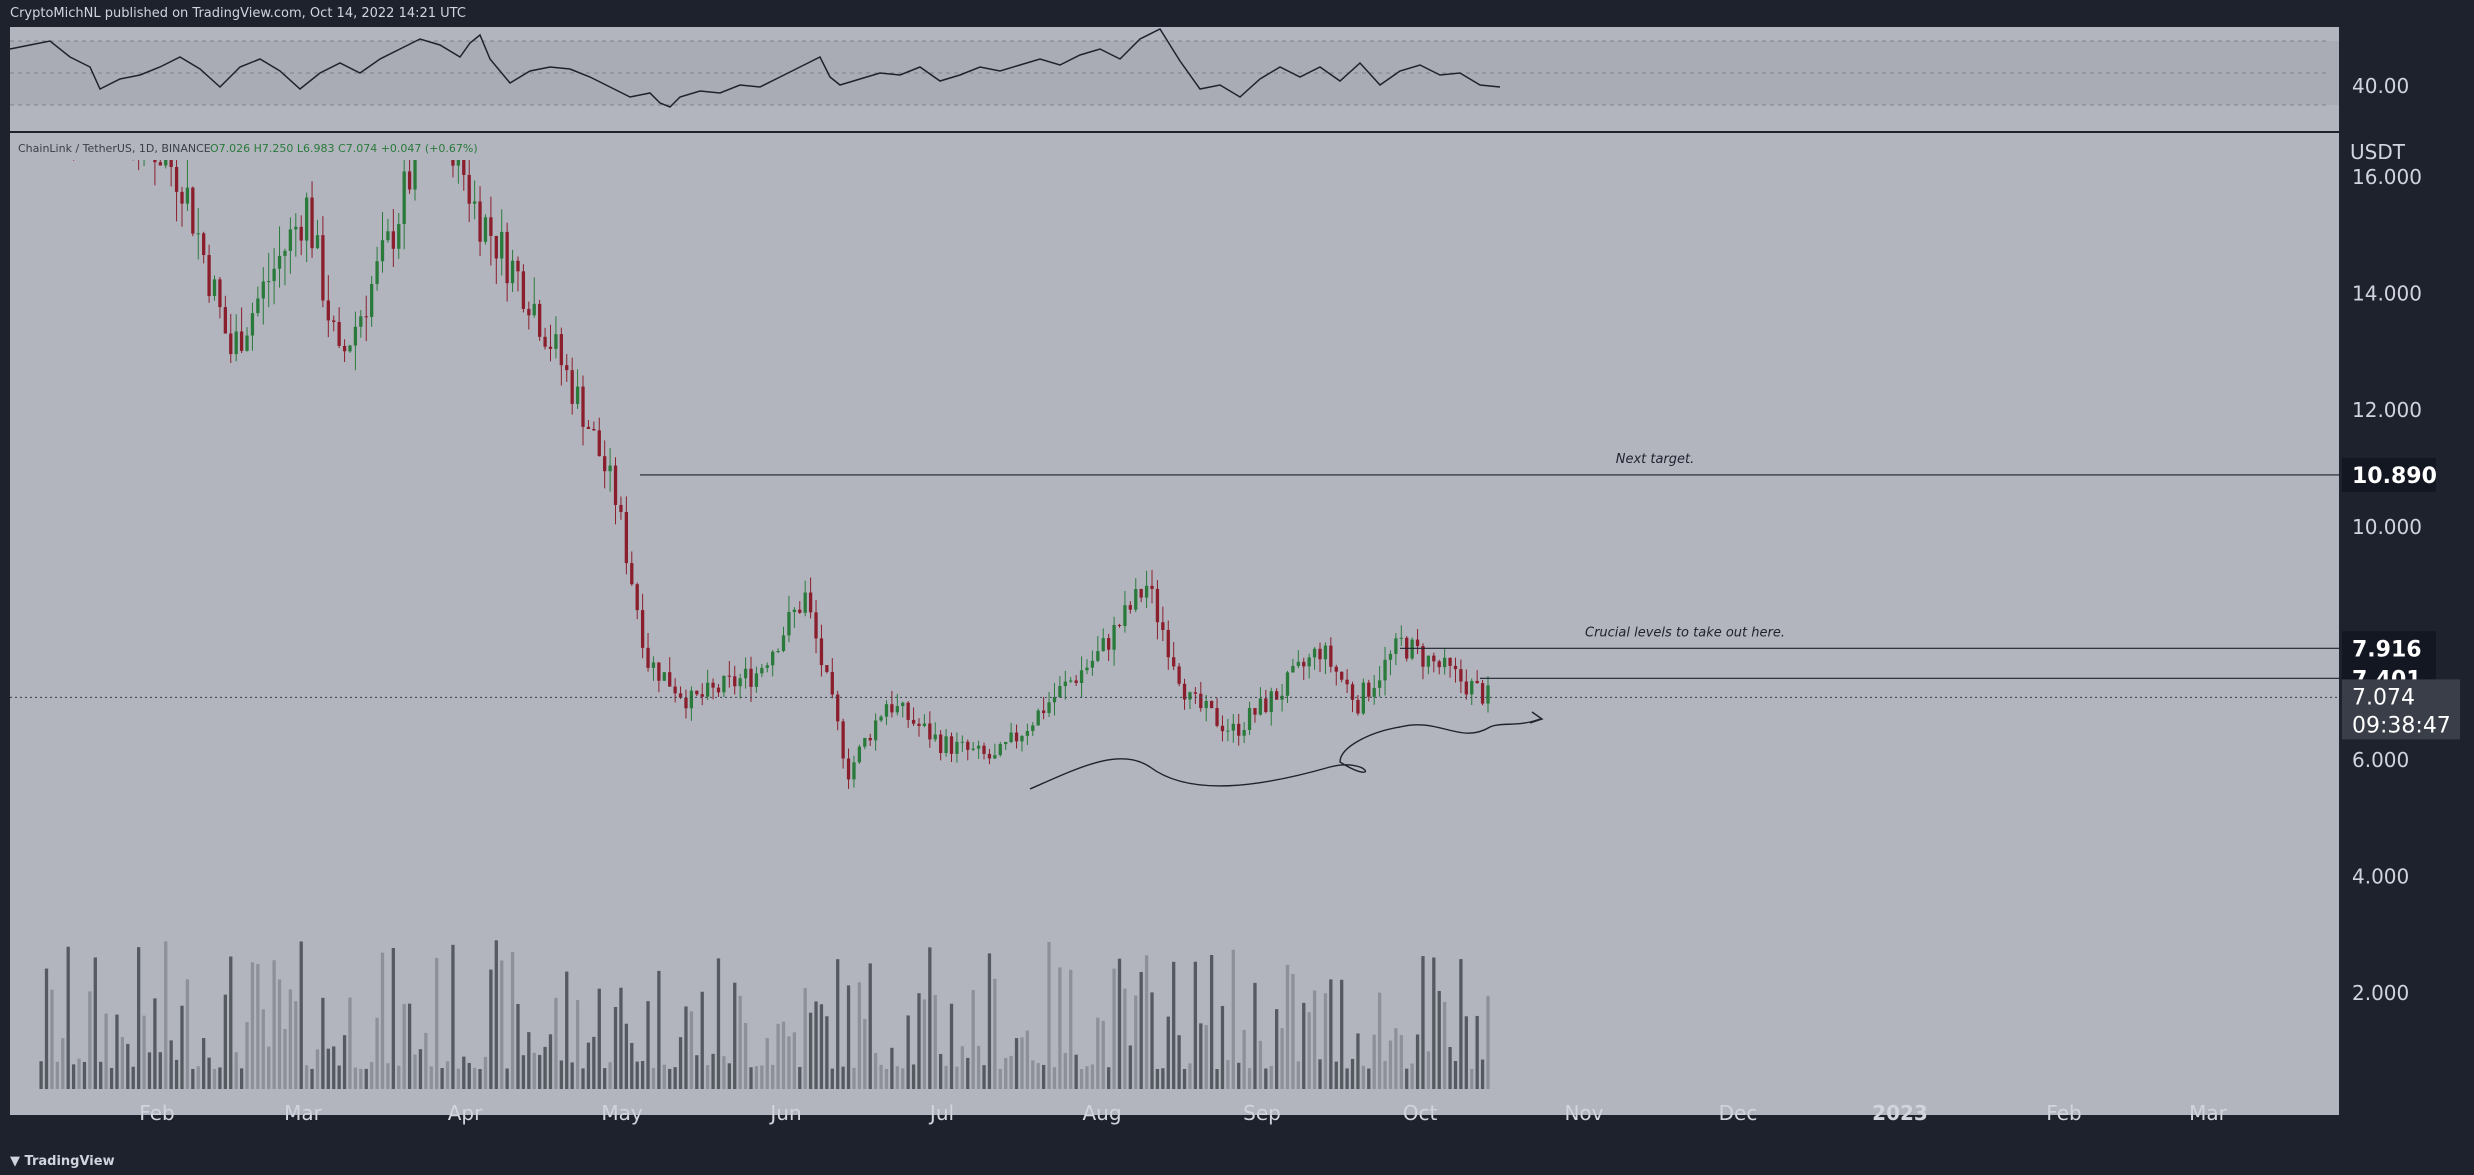 The image size is (2474, 1175). What do you see at coordinates (941, 1113) in the screenshot?
I see `x-tick-label: Jul` at bounding box center [941, 1113].